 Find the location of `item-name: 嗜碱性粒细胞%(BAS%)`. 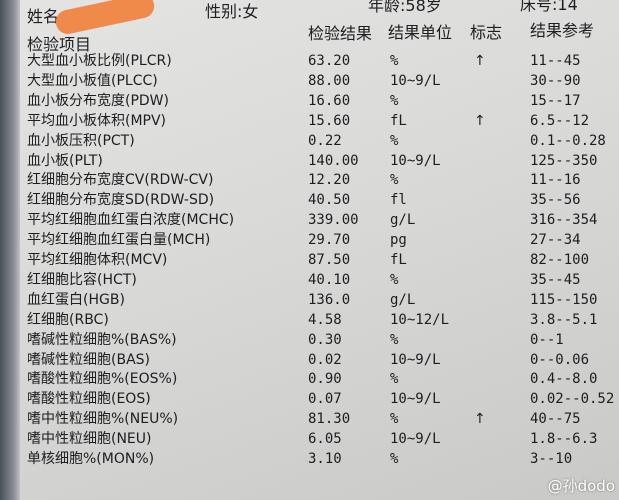

item-name: 嗜碱性粒细胞%(BAS%) is located at coordinates (102, 339).